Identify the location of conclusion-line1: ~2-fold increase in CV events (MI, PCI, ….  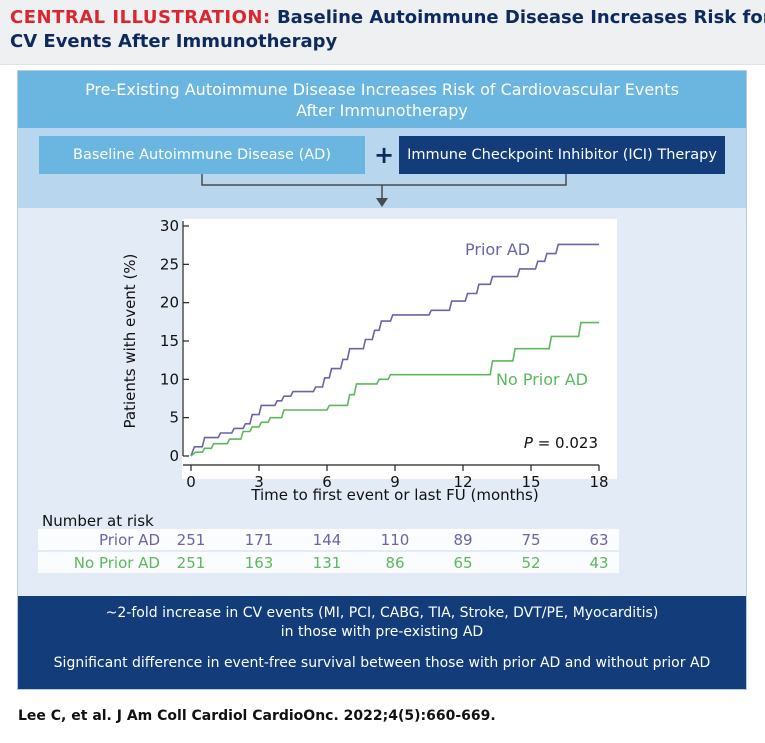
(382, 613).